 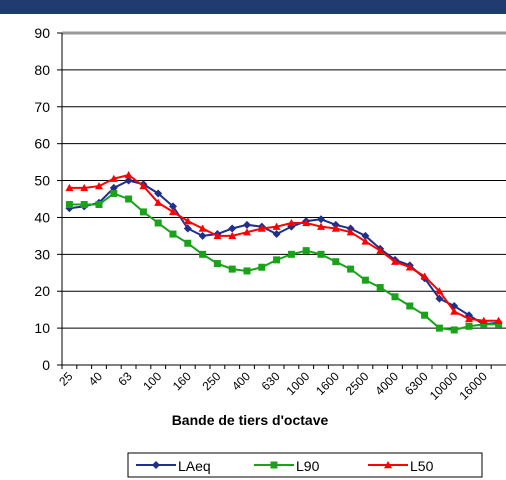 I want to click on y-tick-label: 50, so click(x=42, y=181).